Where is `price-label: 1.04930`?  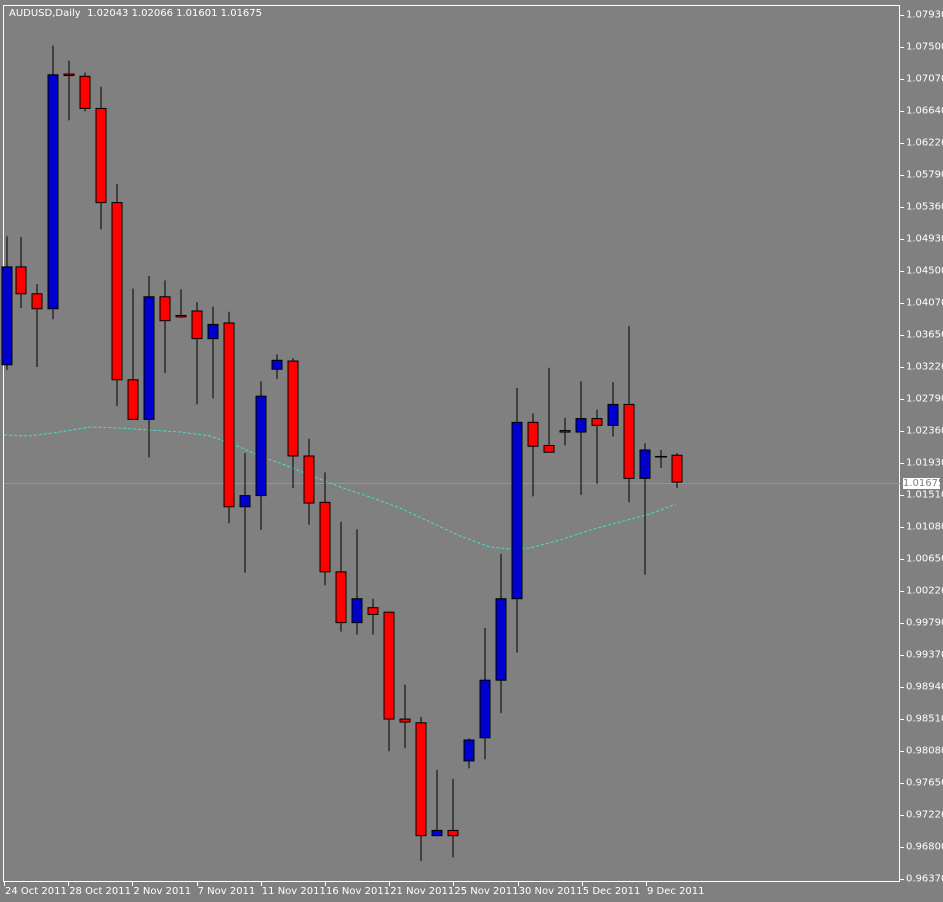
price-label: 1.04930 is located at coordinates (924, 239).